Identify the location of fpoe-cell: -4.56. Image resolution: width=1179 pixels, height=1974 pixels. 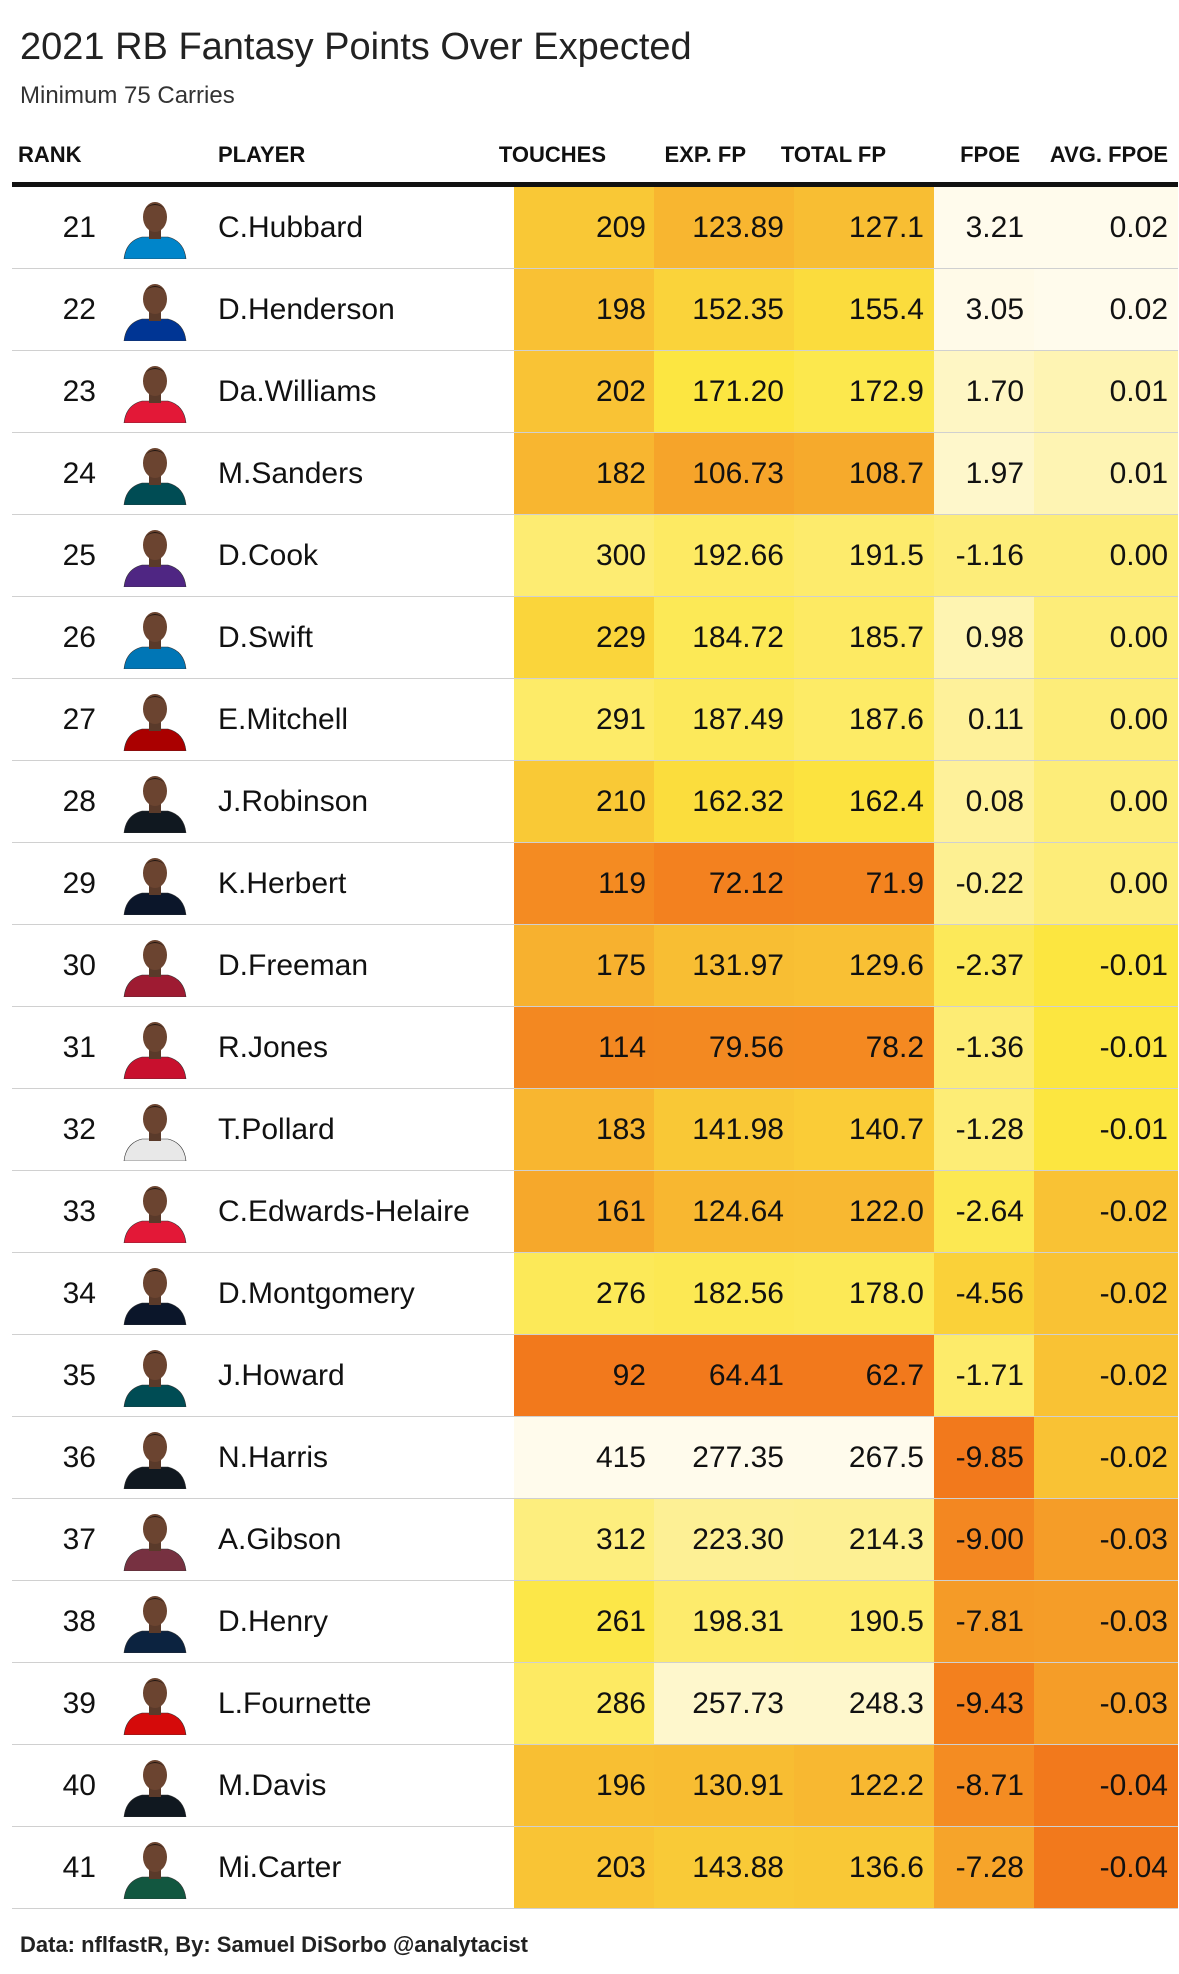
(984, 1293).